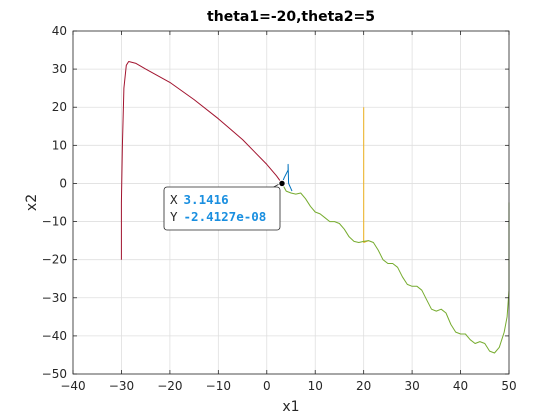 Image resolution: width=560 pixels, height=420 pixels. Describe the element at coordinates (54, 222) in the screenshot. I see `y-tick-label: −10` at that location.